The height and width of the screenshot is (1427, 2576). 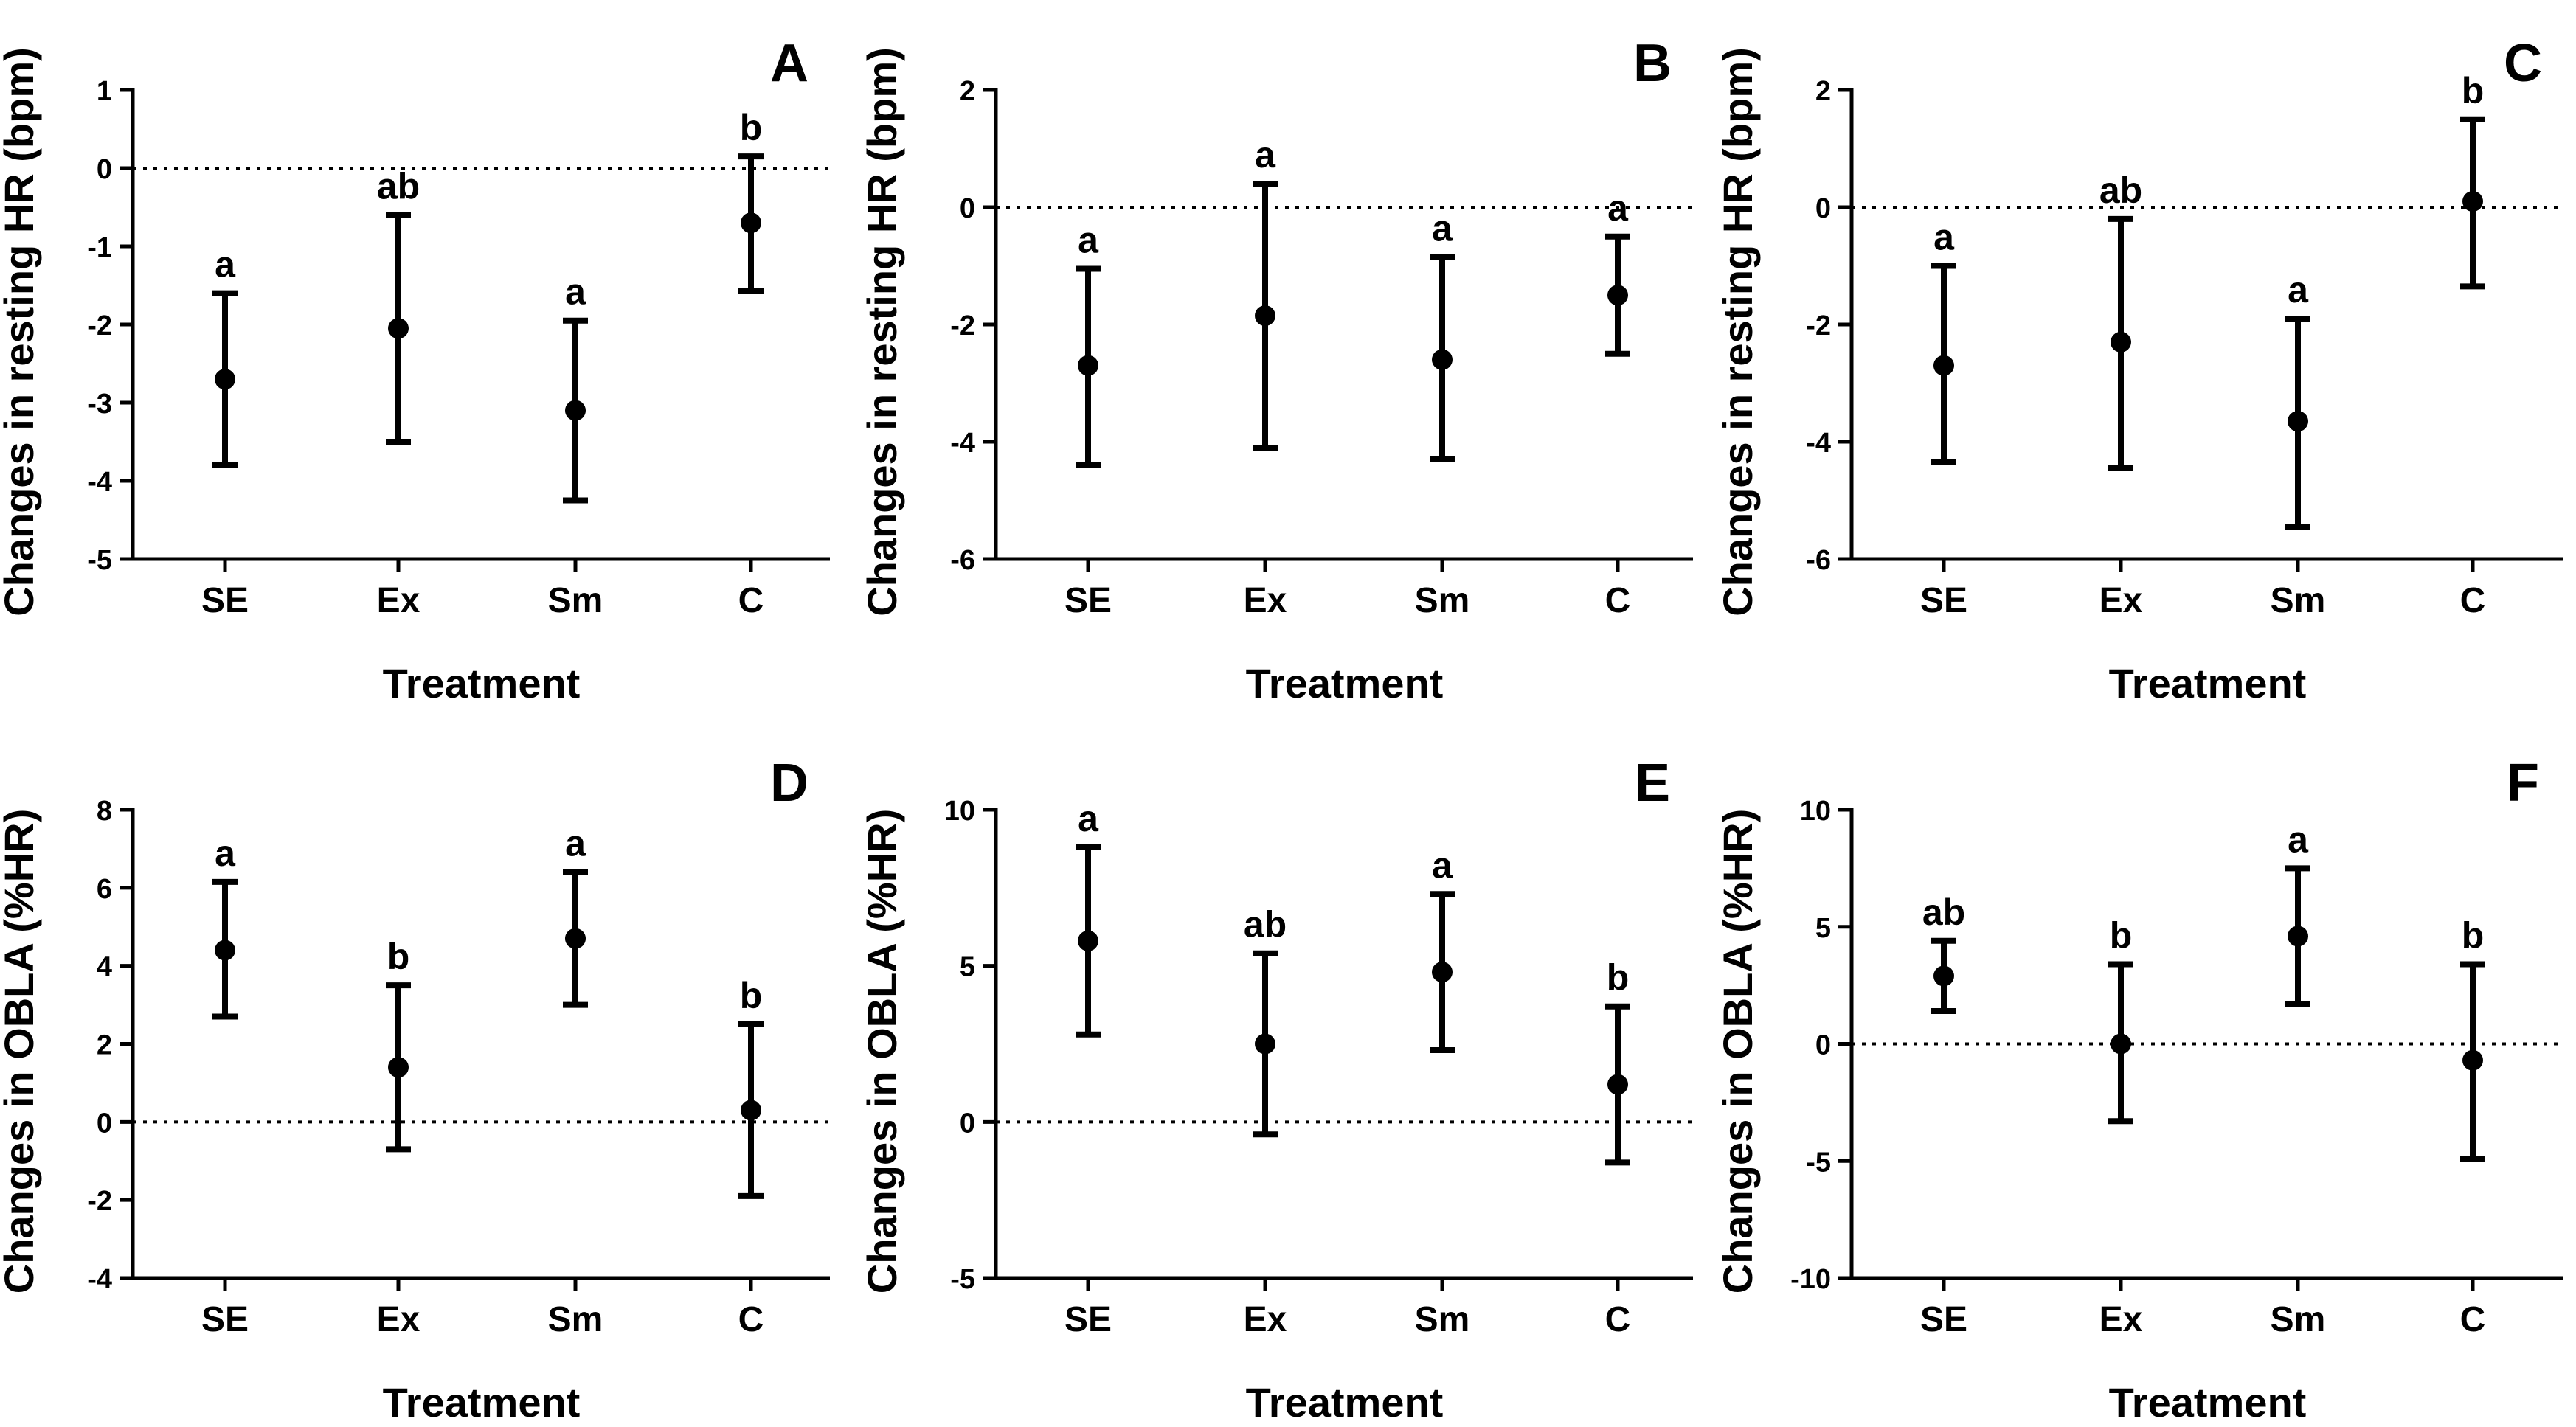 I want to click on y-tick-label: -1, so click(x=100, y=247).